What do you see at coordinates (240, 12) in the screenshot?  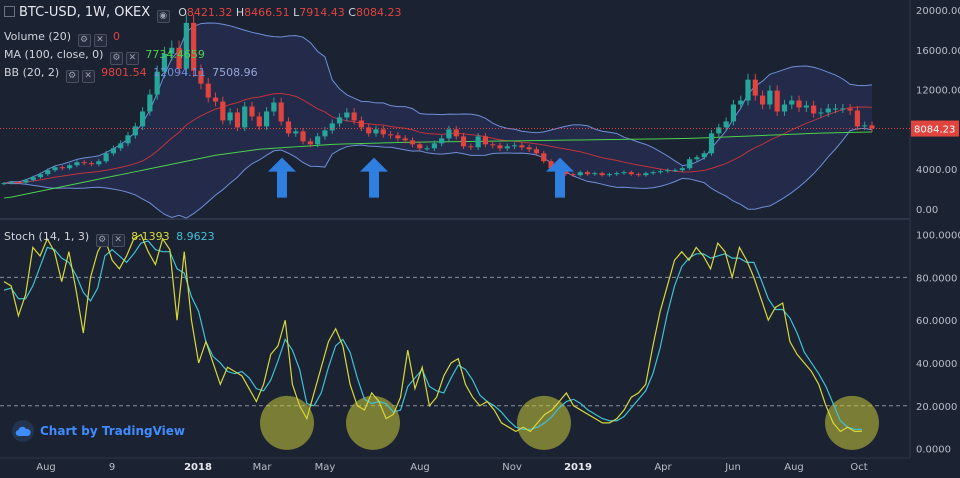 I see `ohlc-high-key: H` at bounding box center [240, 12].